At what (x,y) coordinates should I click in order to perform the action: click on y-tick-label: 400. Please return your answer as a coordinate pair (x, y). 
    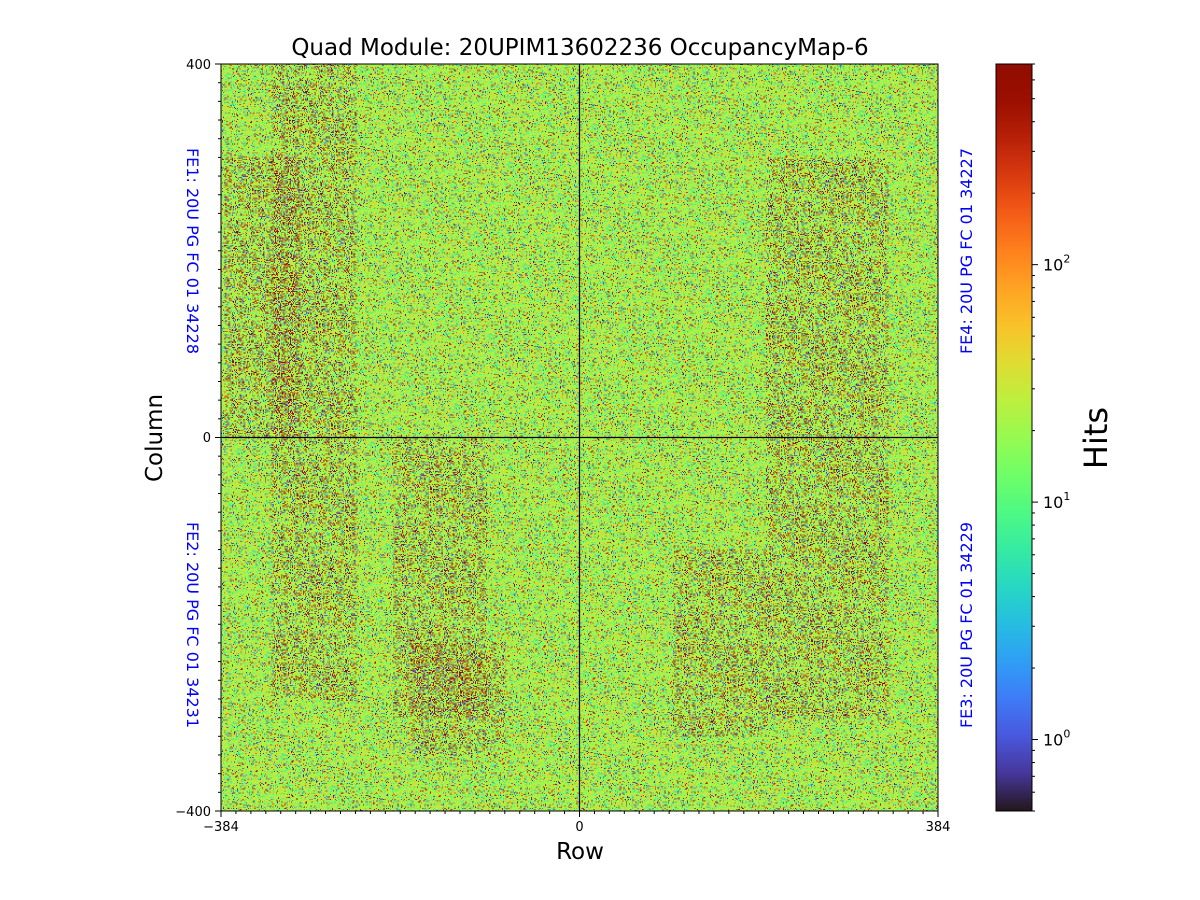
    Looking at the image, I should click on (198, 65).